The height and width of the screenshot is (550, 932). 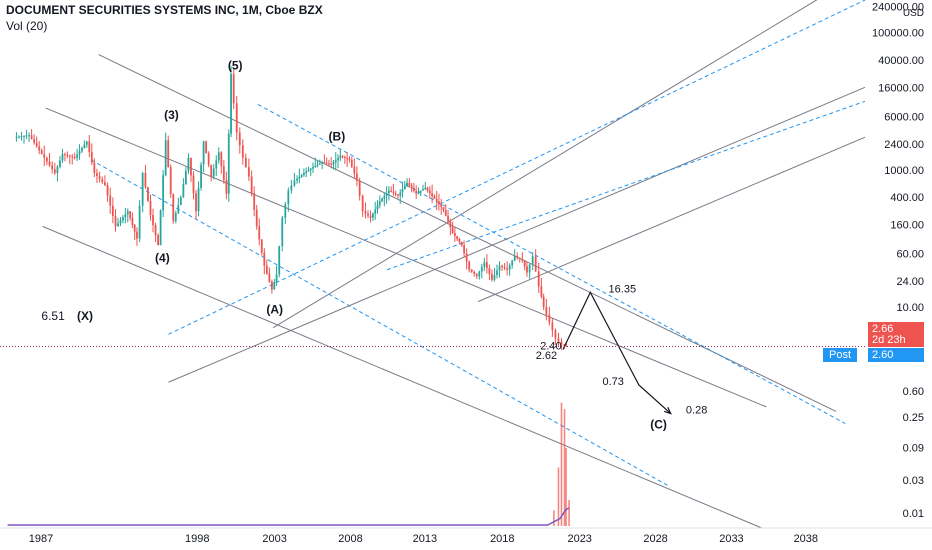 I want to click on projection-arrowhead, so click(x=667, y=410).